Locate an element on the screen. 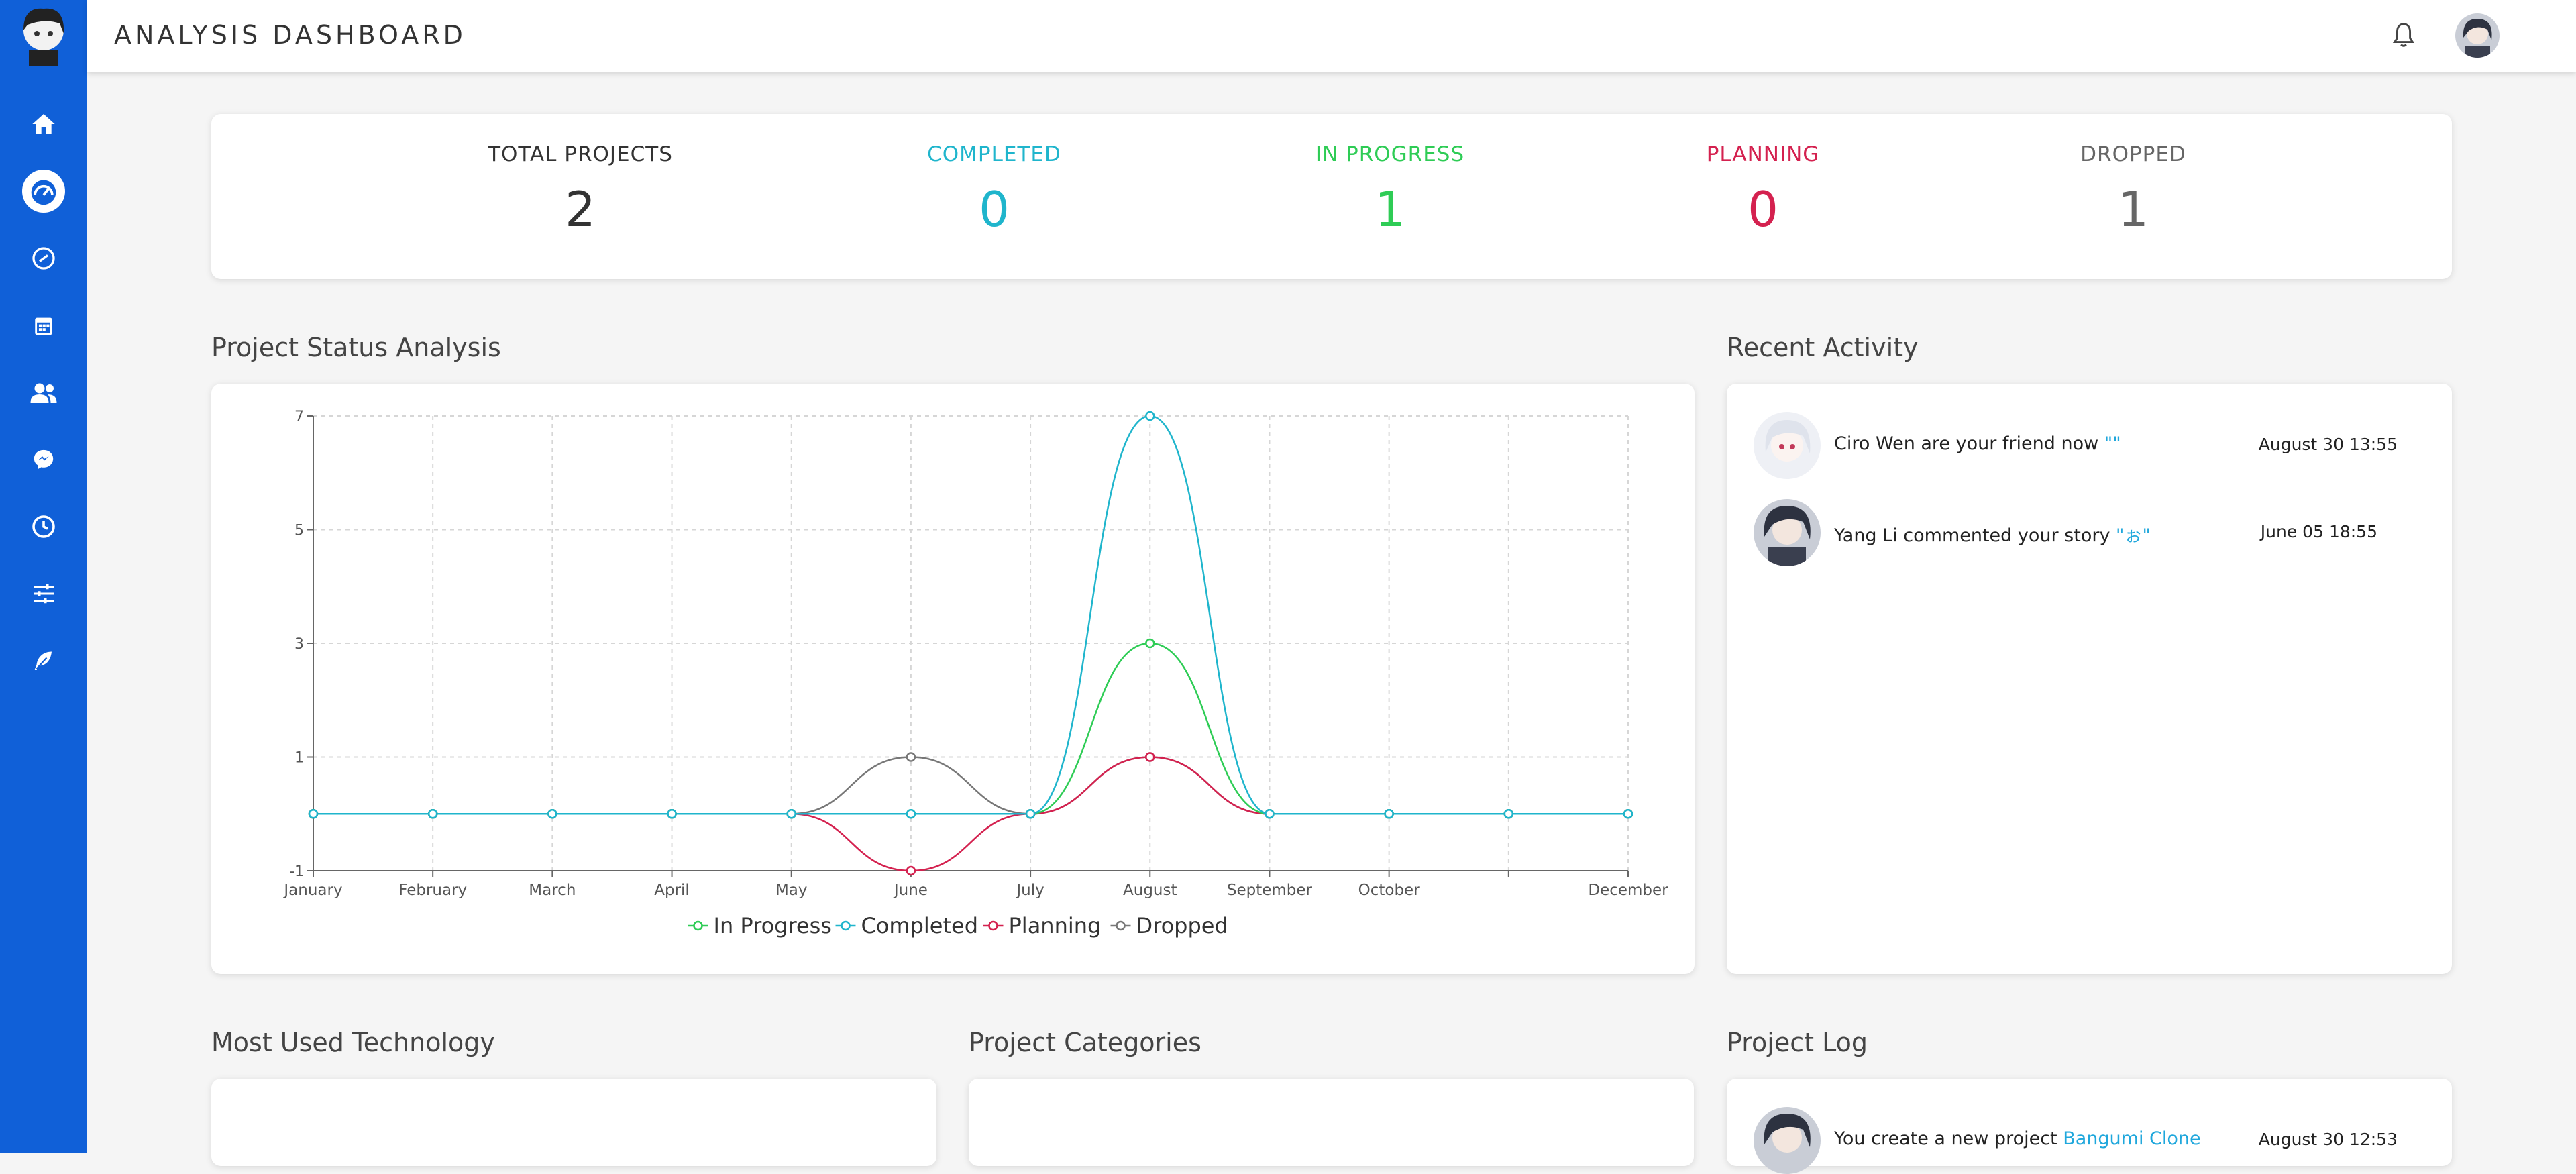 The width and height of the screenshot is (2576, 1174). sidebar-item-messenger is located at coordinates (43, 459).